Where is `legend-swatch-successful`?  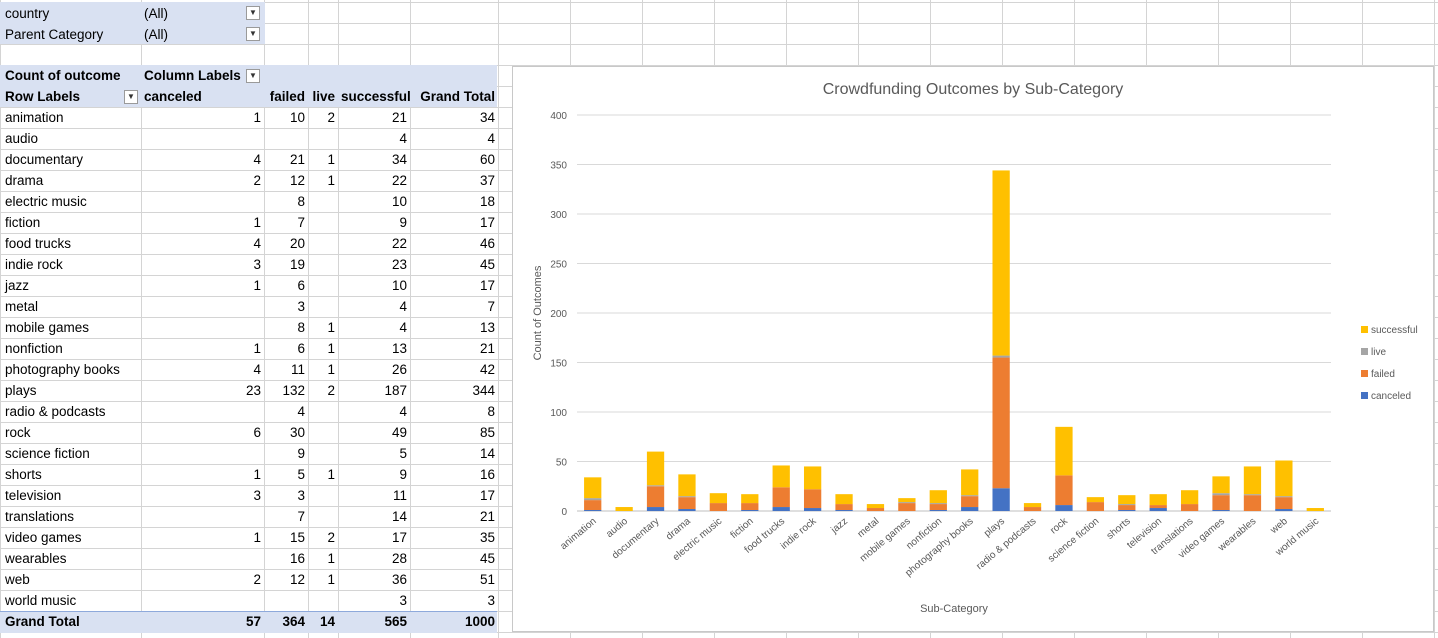
legend-swatch-successful is located at coordinates (1364, 329).